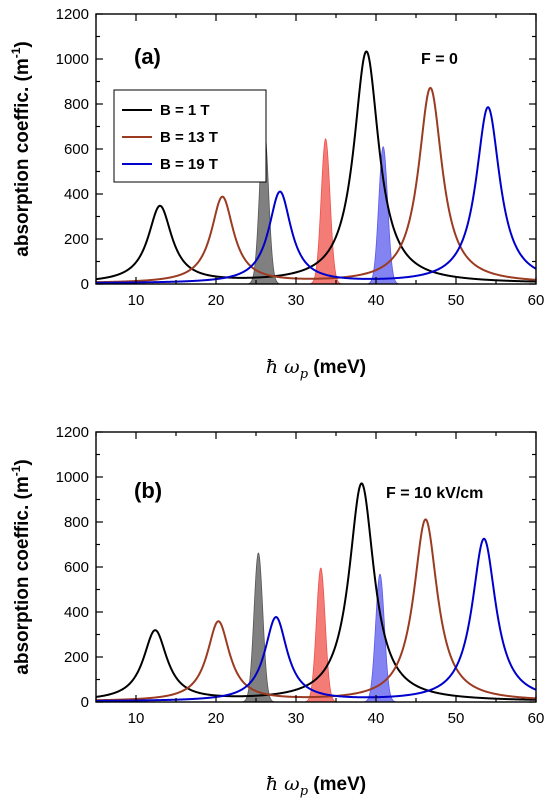  What do you see at coordinates (185, 110) in the screenshot?
I see `legend-entry: B = 1 T` at bounding box center [185, 110].